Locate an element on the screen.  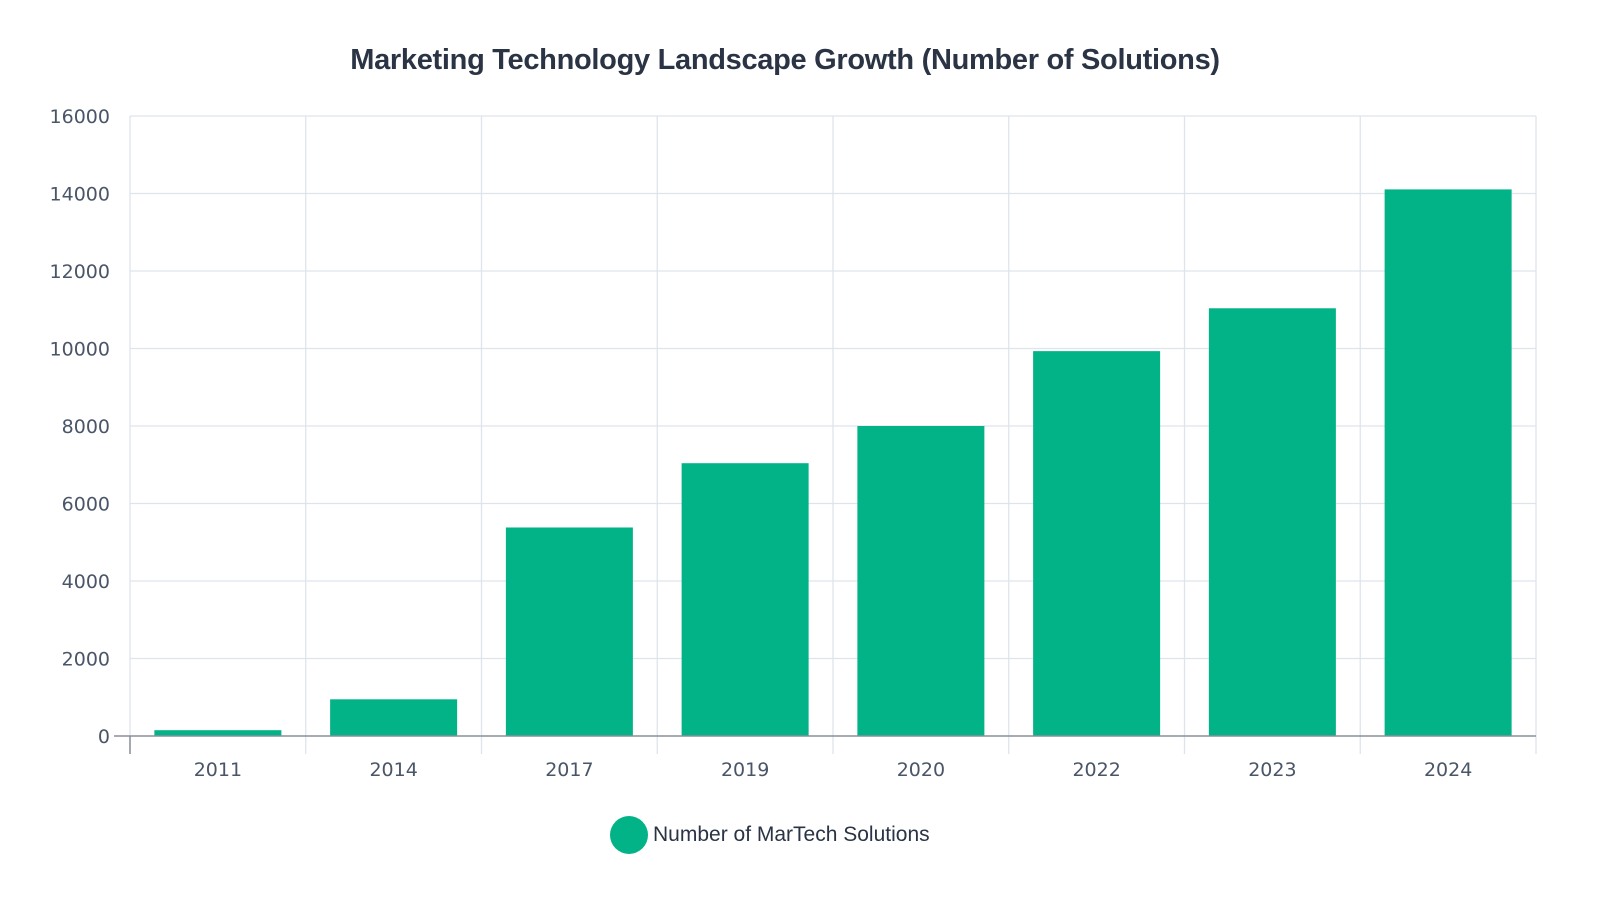
y-tick-label: 16000 is located at coordinates (80, 117).